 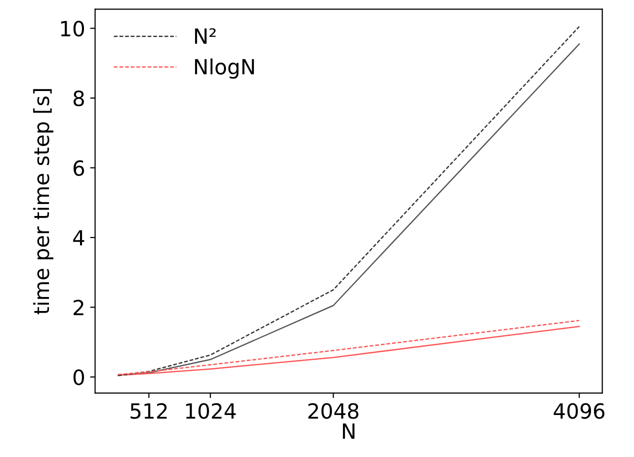 I want to click on y-axis-title: time per time step [s], so click(x=43, y=201).